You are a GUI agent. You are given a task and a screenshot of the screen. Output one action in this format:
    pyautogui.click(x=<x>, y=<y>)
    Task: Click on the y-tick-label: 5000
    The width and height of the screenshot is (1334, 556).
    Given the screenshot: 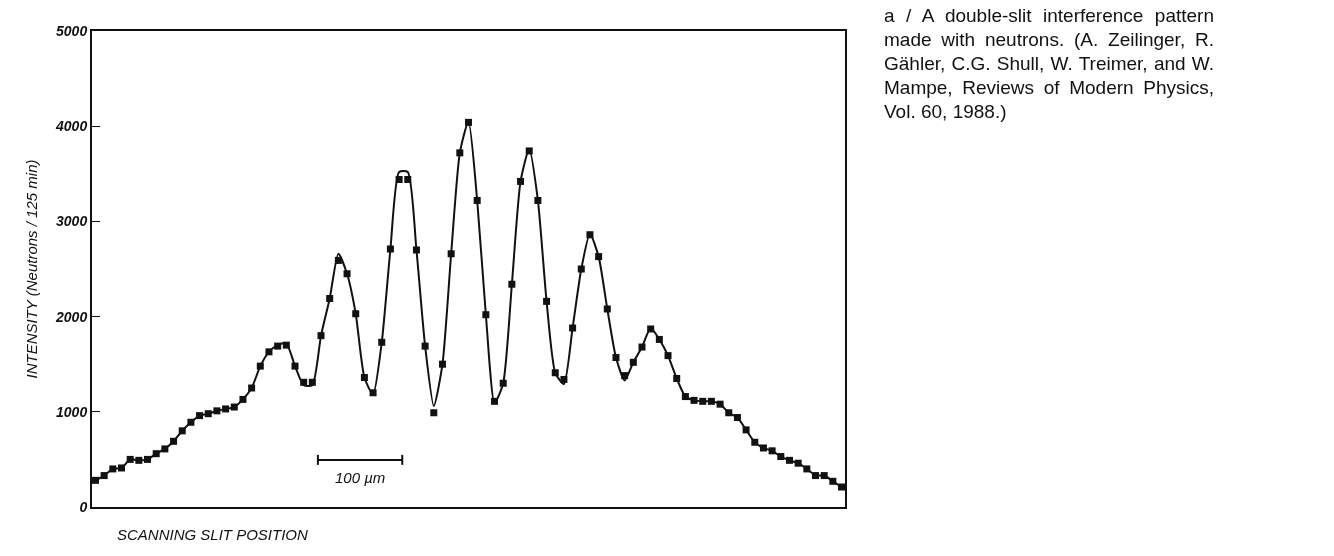 What is the action you would take?
    pyautogui.click(x=72, y=30)
    